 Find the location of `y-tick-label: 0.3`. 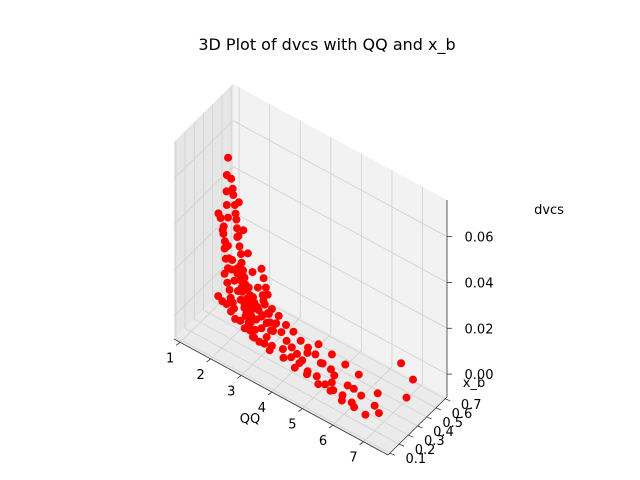

y-tick-label: 0.3 is located at coordinates (434, 441).